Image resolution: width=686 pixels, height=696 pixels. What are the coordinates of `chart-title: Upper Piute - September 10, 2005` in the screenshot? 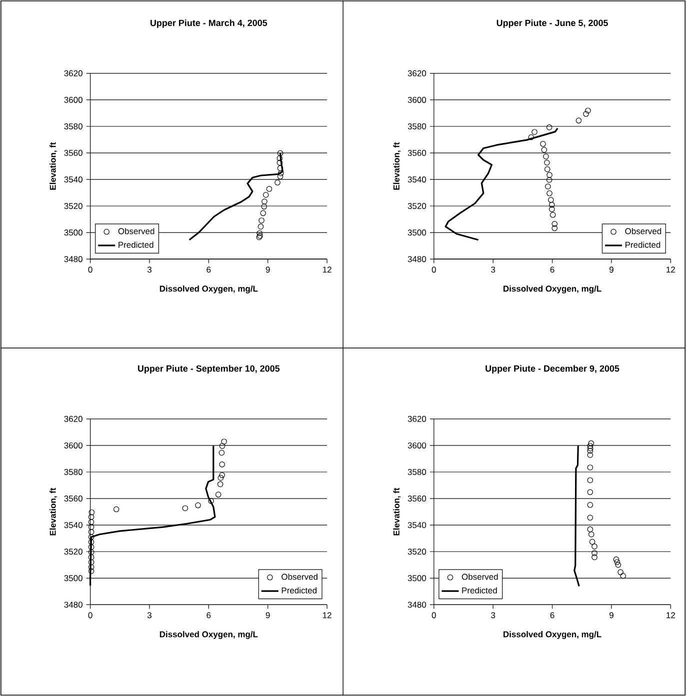 It's located at (209, 369).